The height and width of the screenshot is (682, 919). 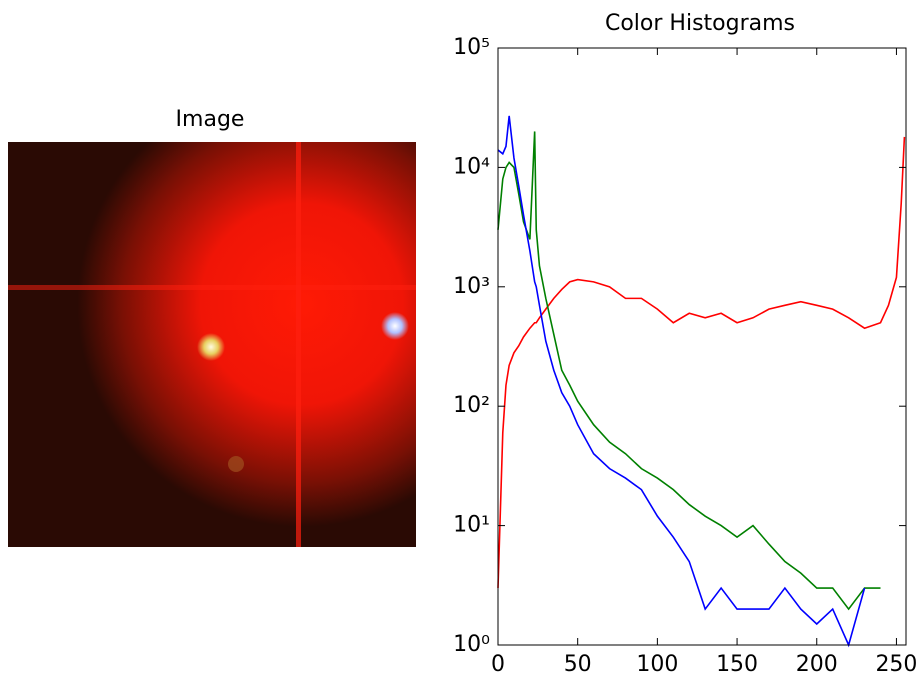 What do you see at coordinates (700, 23) in the screenshot?
I see `chart-title: Color Histograms` at bounding box center [700, 23].